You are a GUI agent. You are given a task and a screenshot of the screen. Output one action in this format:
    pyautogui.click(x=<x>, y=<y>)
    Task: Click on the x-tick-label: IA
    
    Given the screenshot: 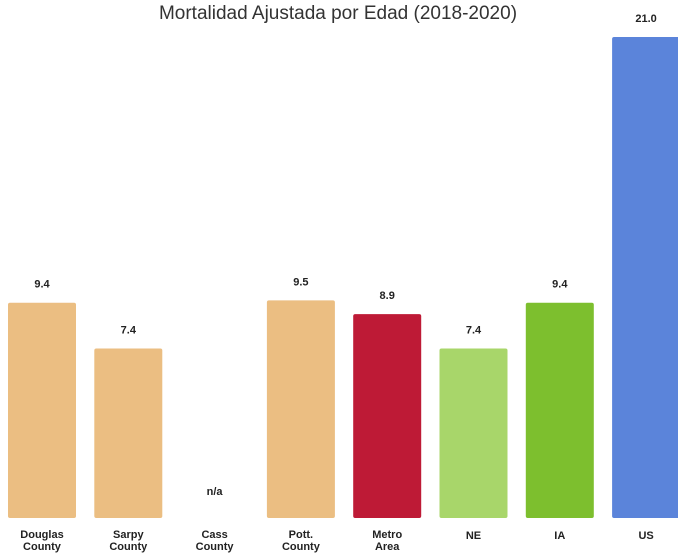 What is the action you would take?
    pyautogui.click(x=559, y=536)
    